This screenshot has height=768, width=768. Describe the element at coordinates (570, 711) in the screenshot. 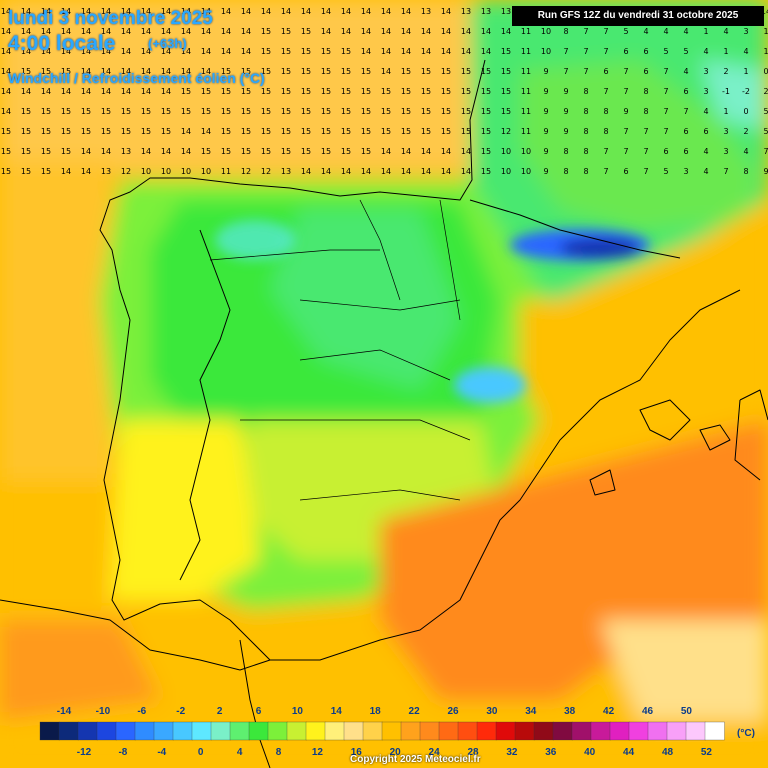

I see `legend-top-label: 38` at that location.